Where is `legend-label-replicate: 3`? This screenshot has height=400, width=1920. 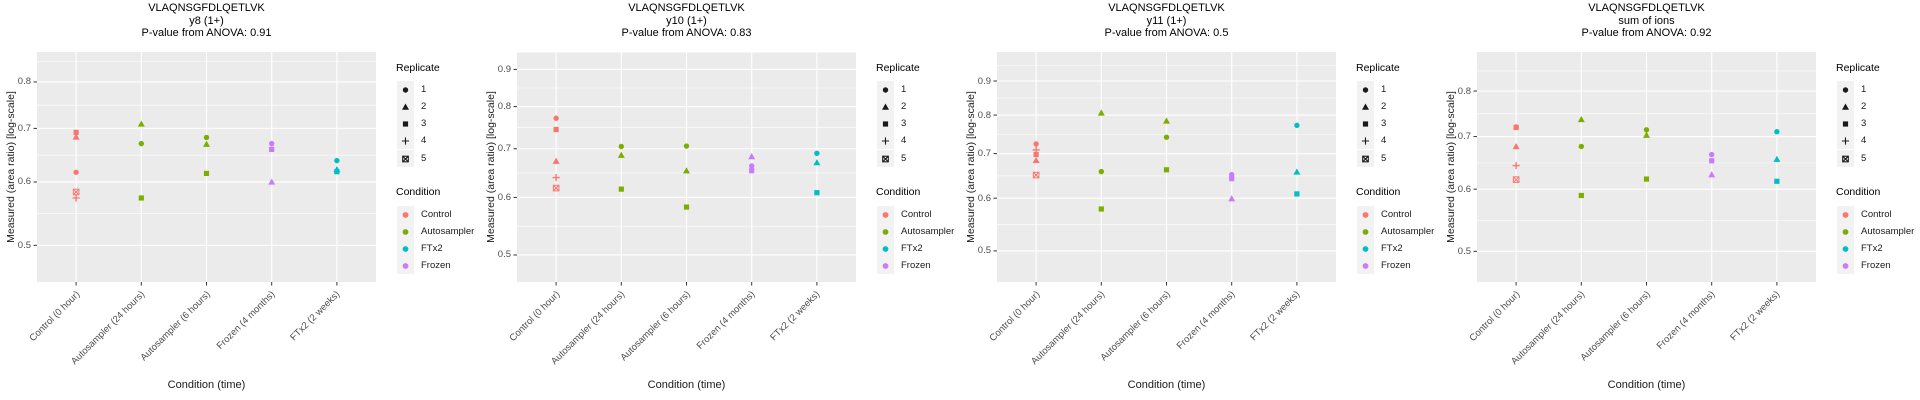 legend-label-replicate: 3 is located at coordinates (424, 123).